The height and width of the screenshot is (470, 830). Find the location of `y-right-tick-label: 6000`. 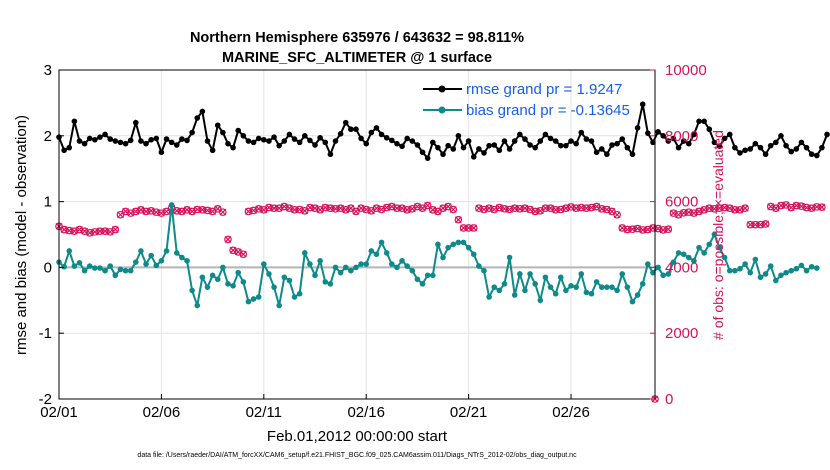

y-right-tick-label: 6000 is located at coordinates (681, 202).